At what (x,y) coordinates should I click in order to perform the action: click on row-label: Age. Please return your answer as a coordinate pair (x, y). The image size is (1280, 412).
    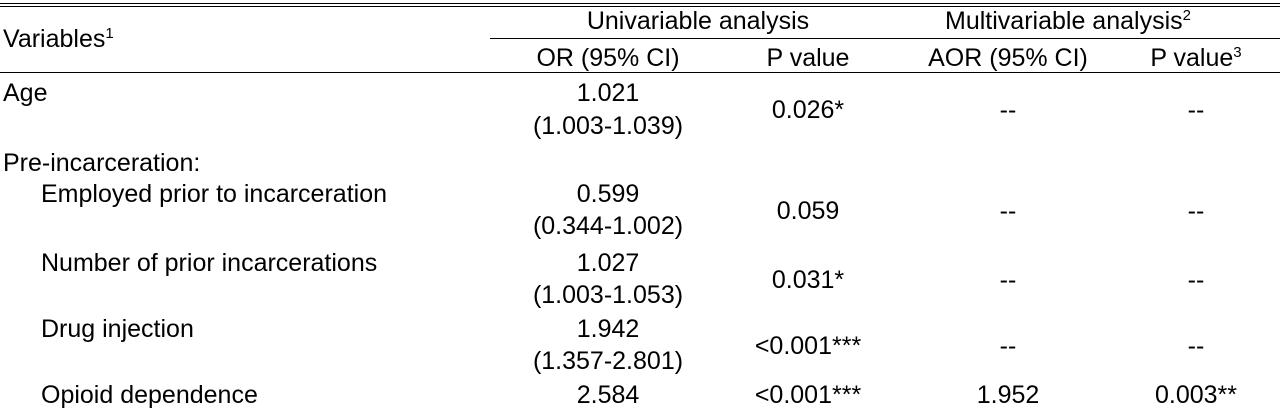
    Looking at the image, I should click on (25, 93).